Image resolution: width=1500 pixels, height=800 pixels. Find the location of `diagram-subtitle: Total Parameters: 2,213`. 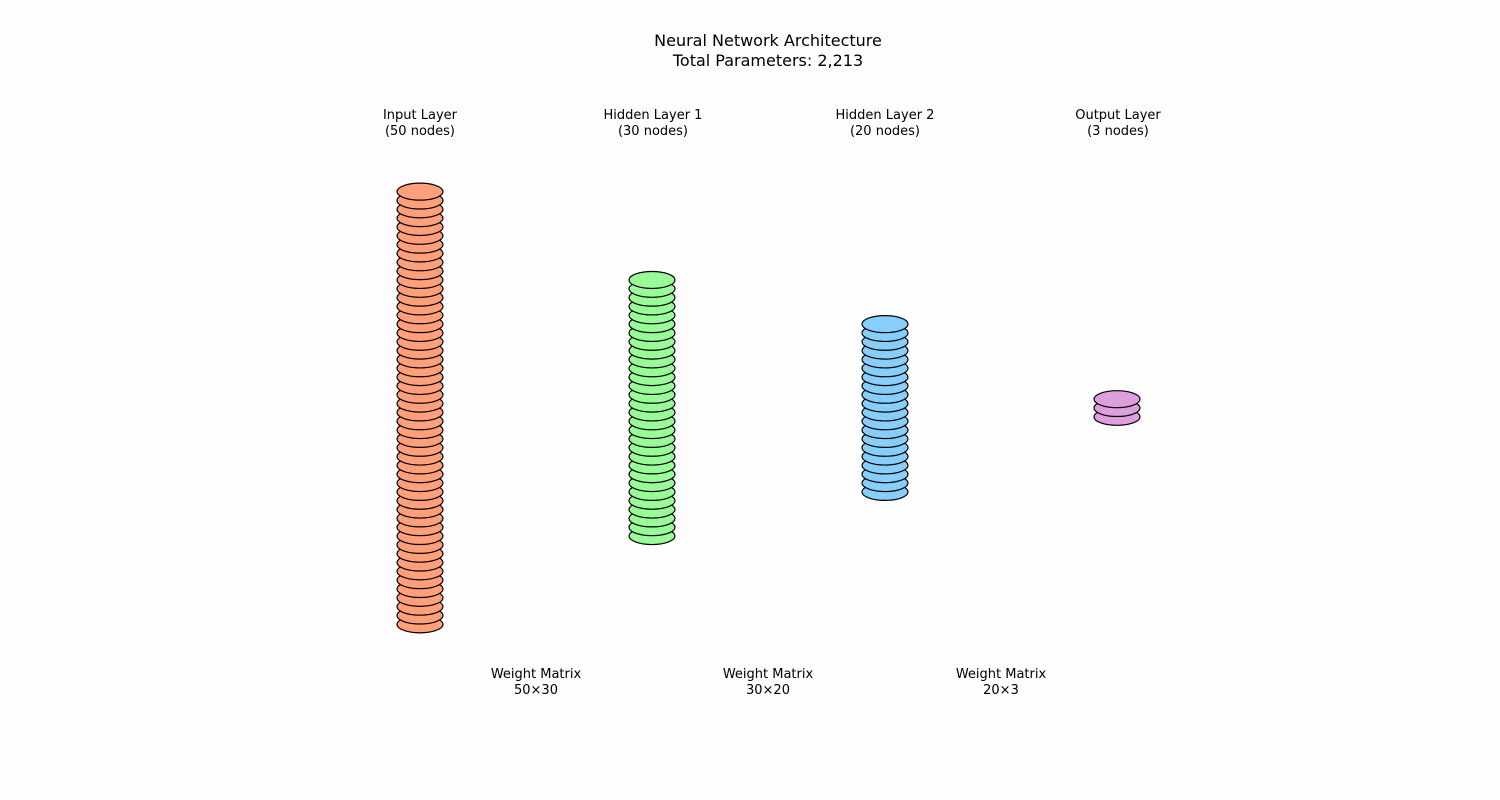

diagram-subtitle: Total Parameters: 2,213 is located at coordinates (768, 60).